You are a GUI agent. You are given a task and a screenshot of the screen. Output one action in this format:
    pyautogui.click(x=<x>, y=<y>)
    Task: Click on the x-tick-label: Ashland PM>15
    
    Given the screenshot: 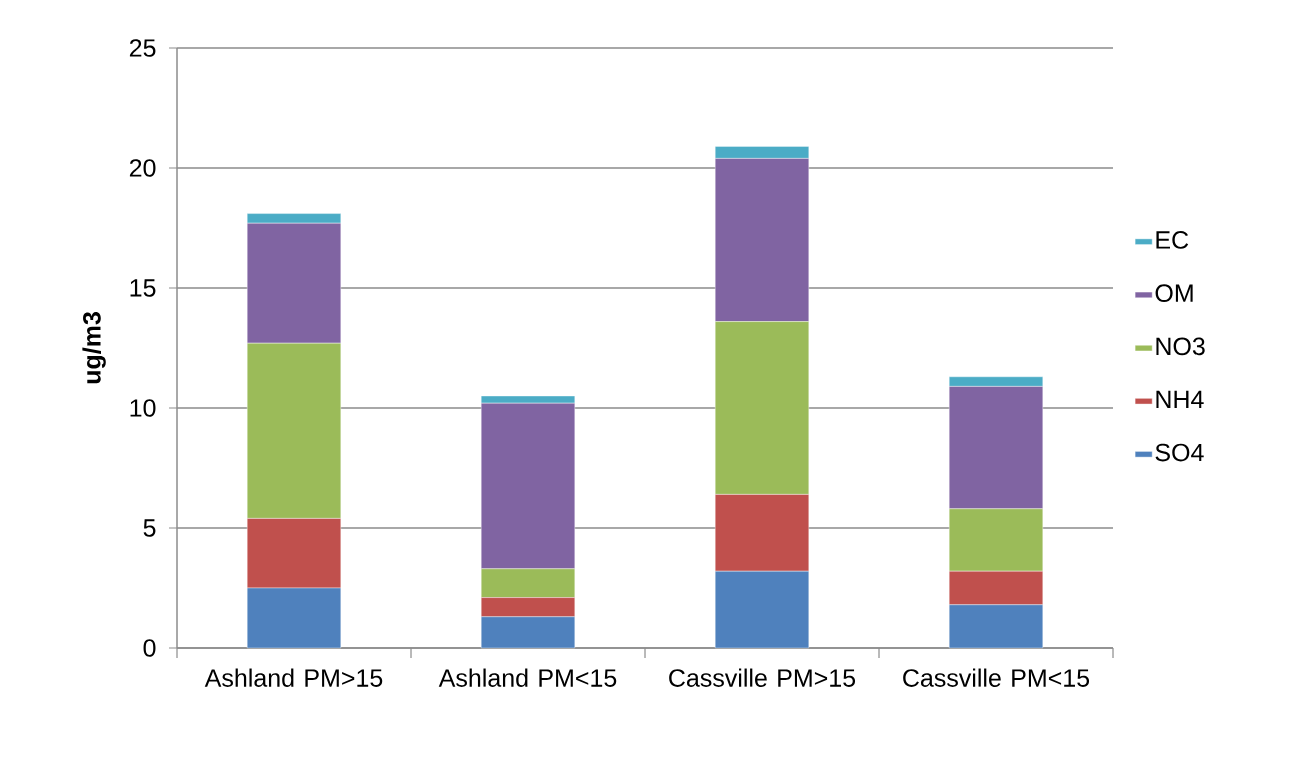 What is the action you would take?
    pyautogui.click(x=293, y=677)
    